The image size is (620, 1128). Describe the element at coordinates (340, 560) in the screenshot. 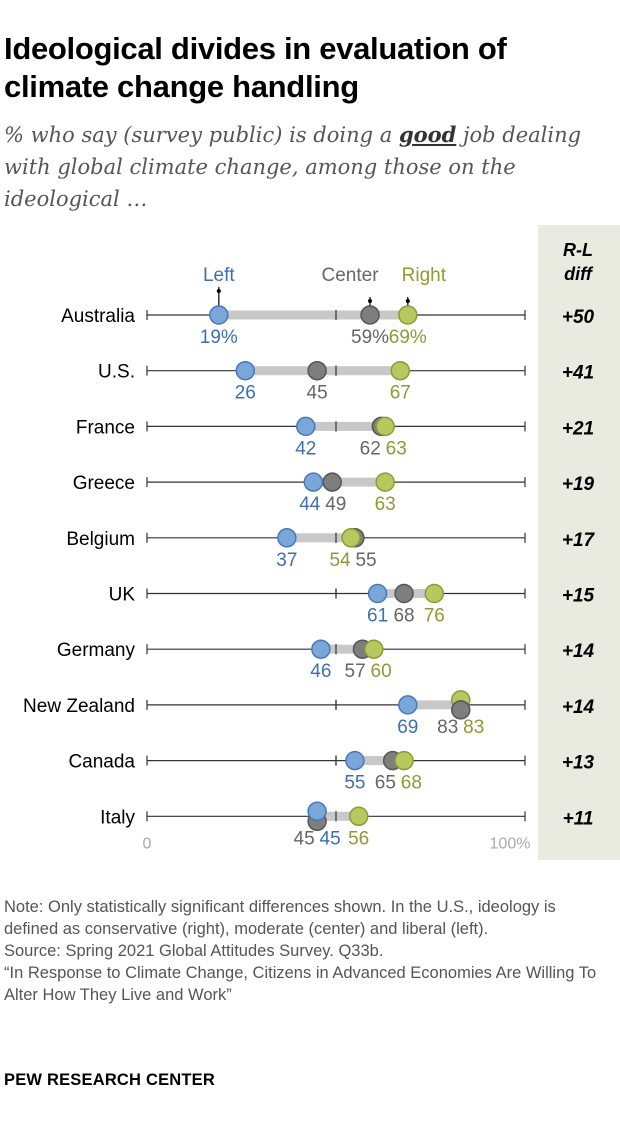

I see `right-value-label-belgium: 54` at that location.